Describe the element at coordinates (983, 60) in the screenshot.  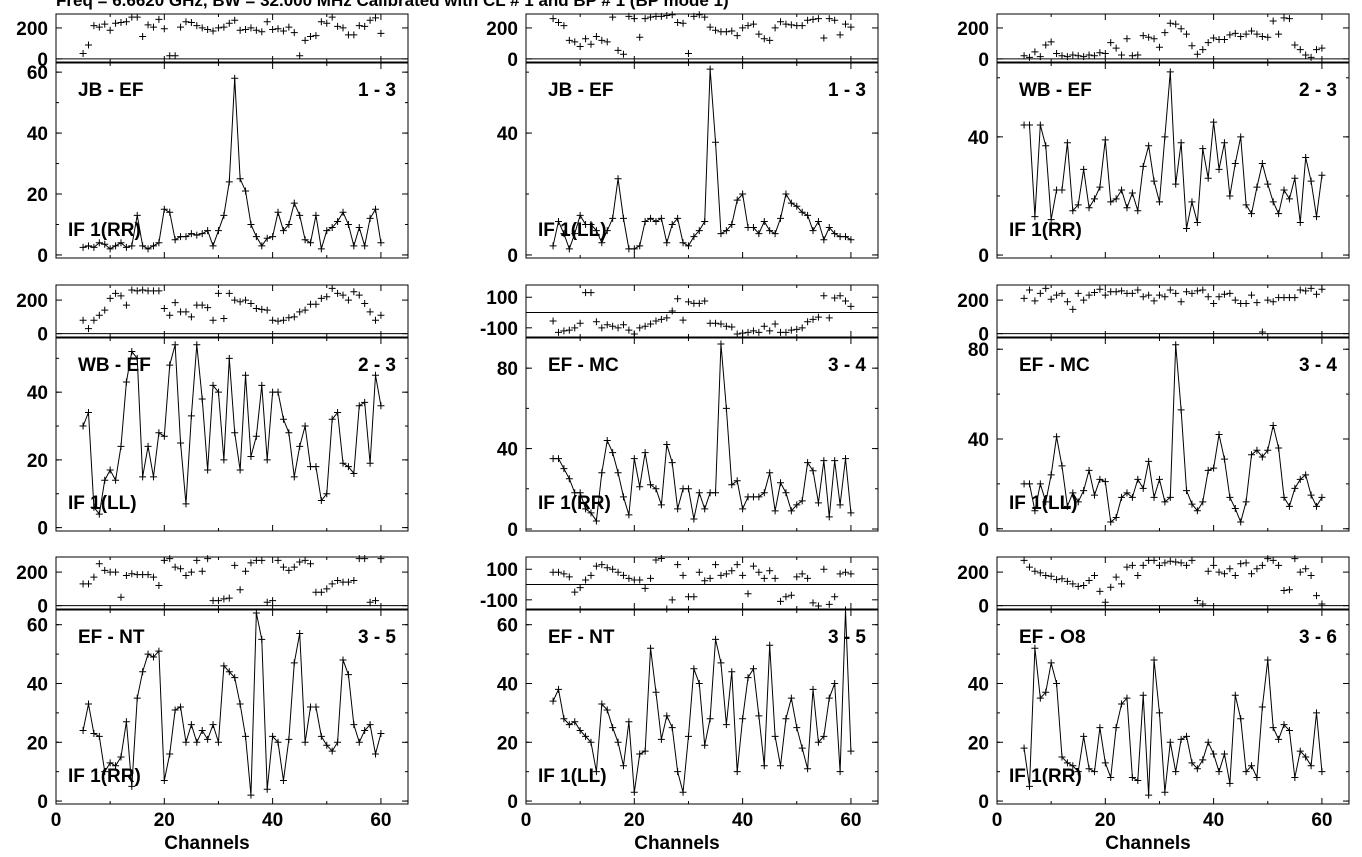
I see `phase-y-tick-label: 0` at that location.